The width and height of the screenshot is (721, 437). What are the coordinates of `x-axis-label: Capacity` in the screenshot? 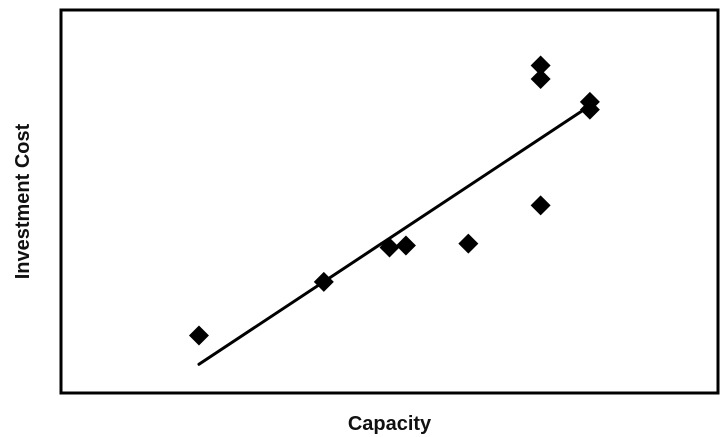 It's located at (390, 424).